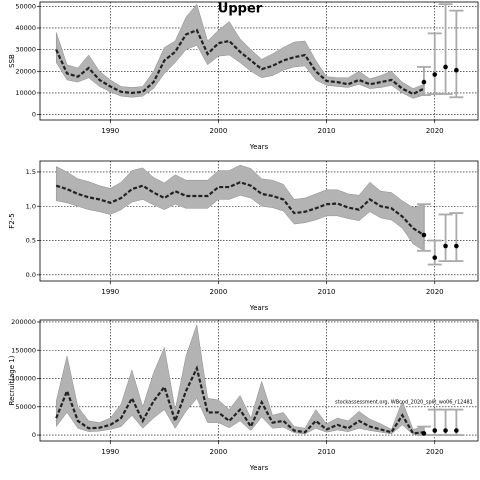 This screenshot has height=480, width=480. I want to click on y-tick-label: 20000, so click(25, 71).